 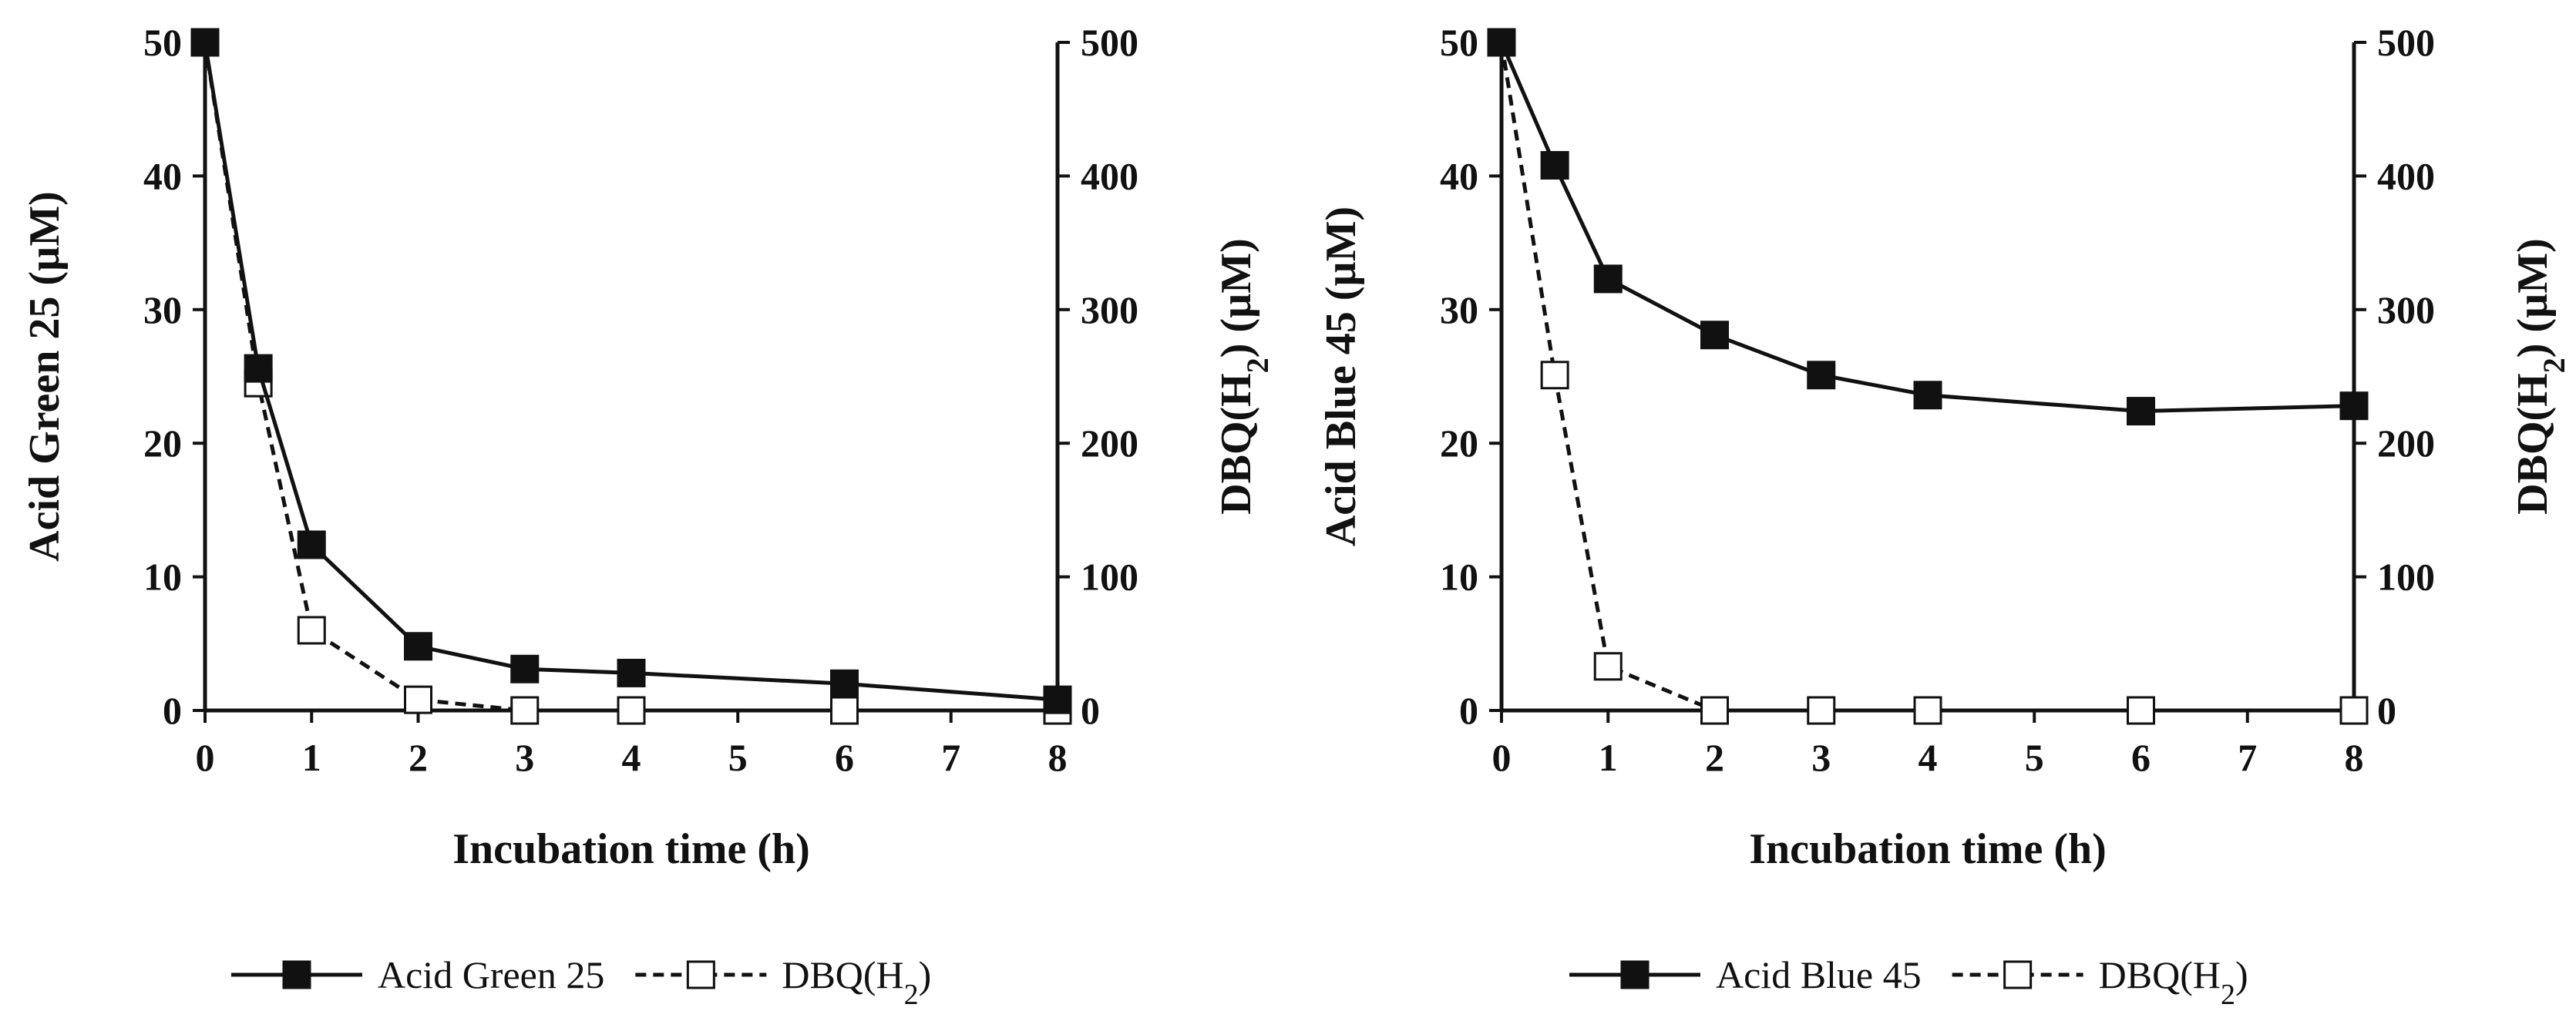 I want to click on legend-label-acid-green-25: Acid Green 25, so click(x=491, y=974).